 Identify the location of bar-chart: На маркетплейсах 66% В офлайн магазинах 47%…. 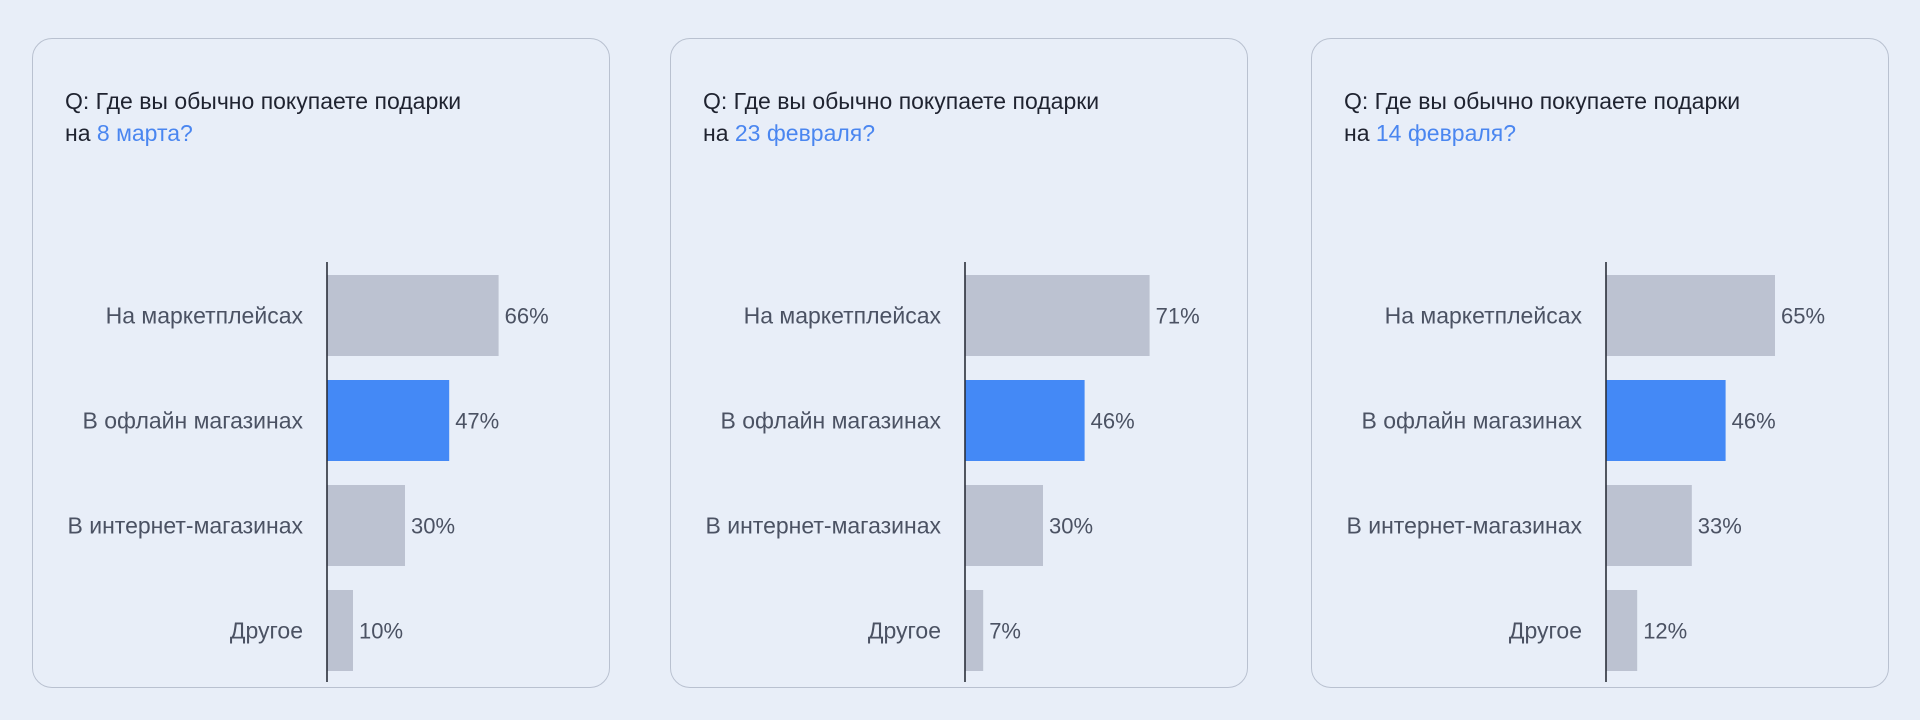
(308, 472).